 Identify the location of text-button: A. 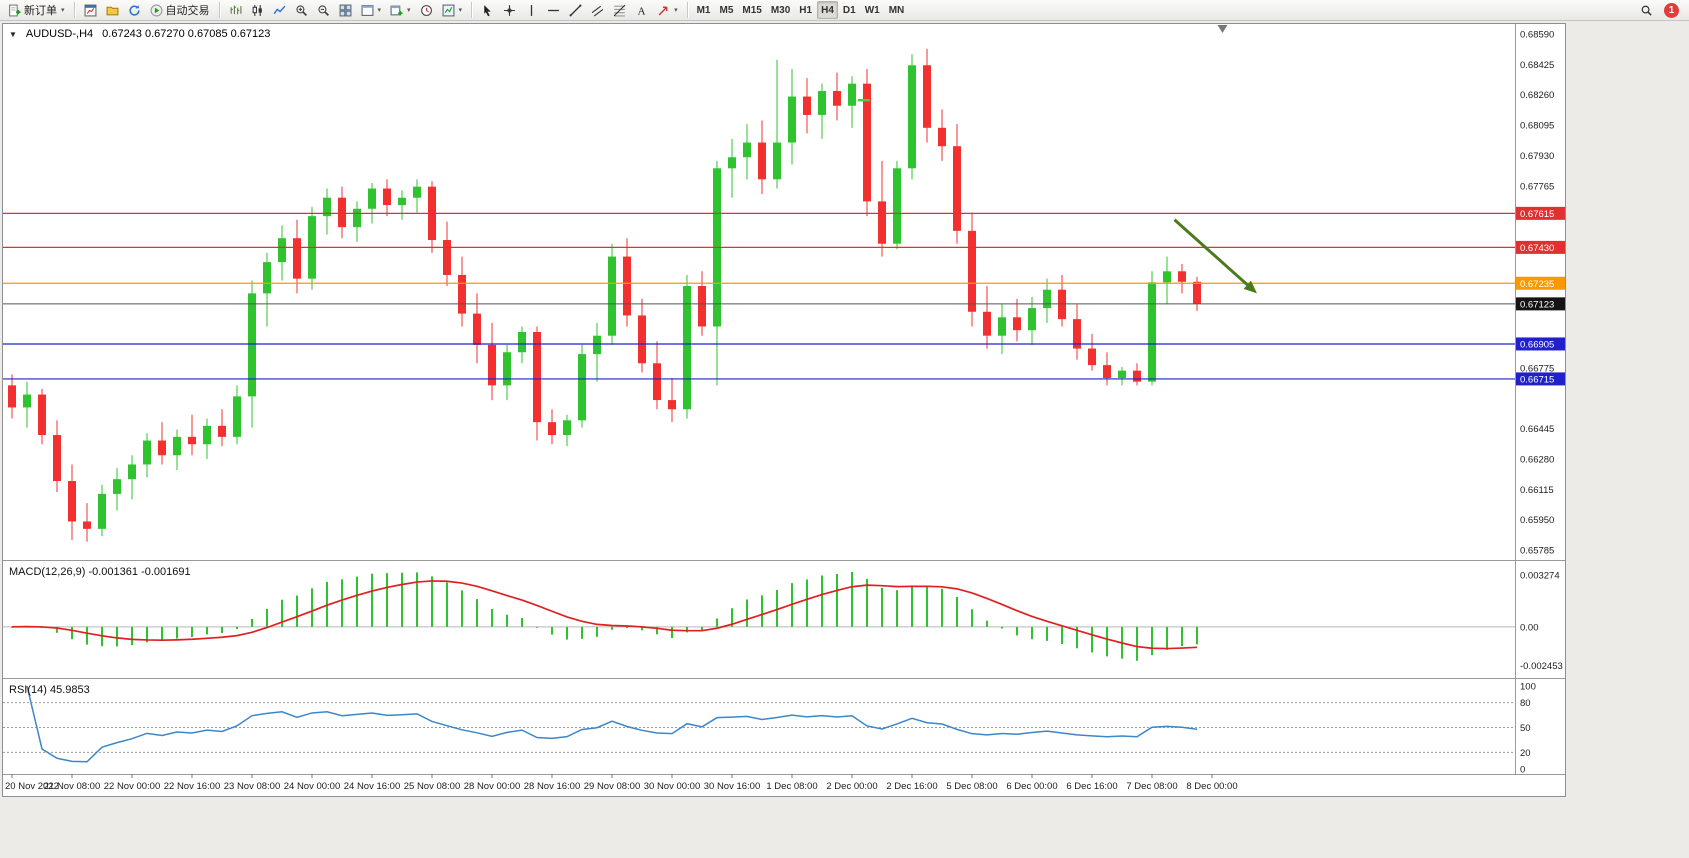
(641, 10).